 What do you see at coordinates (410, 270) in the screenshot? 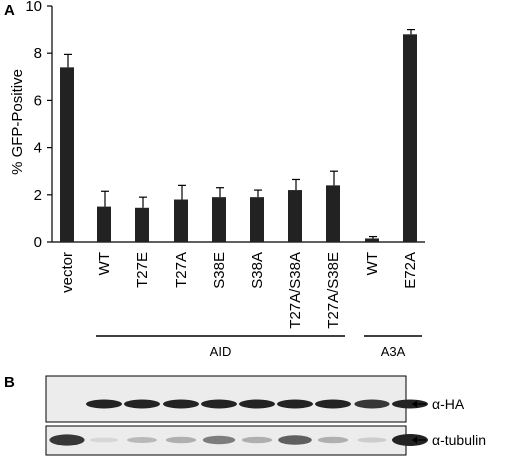
I see `x-tick-label: E72A` at bounding box center [410, 270].